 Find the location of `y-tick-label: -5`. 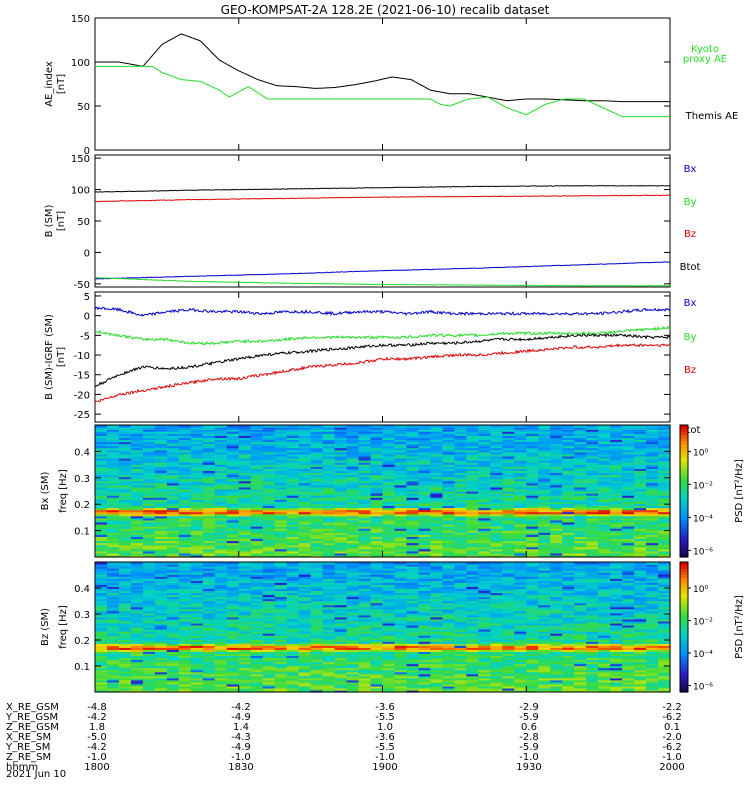

y-tick-label: -5 is located at coordinates (85, 336).